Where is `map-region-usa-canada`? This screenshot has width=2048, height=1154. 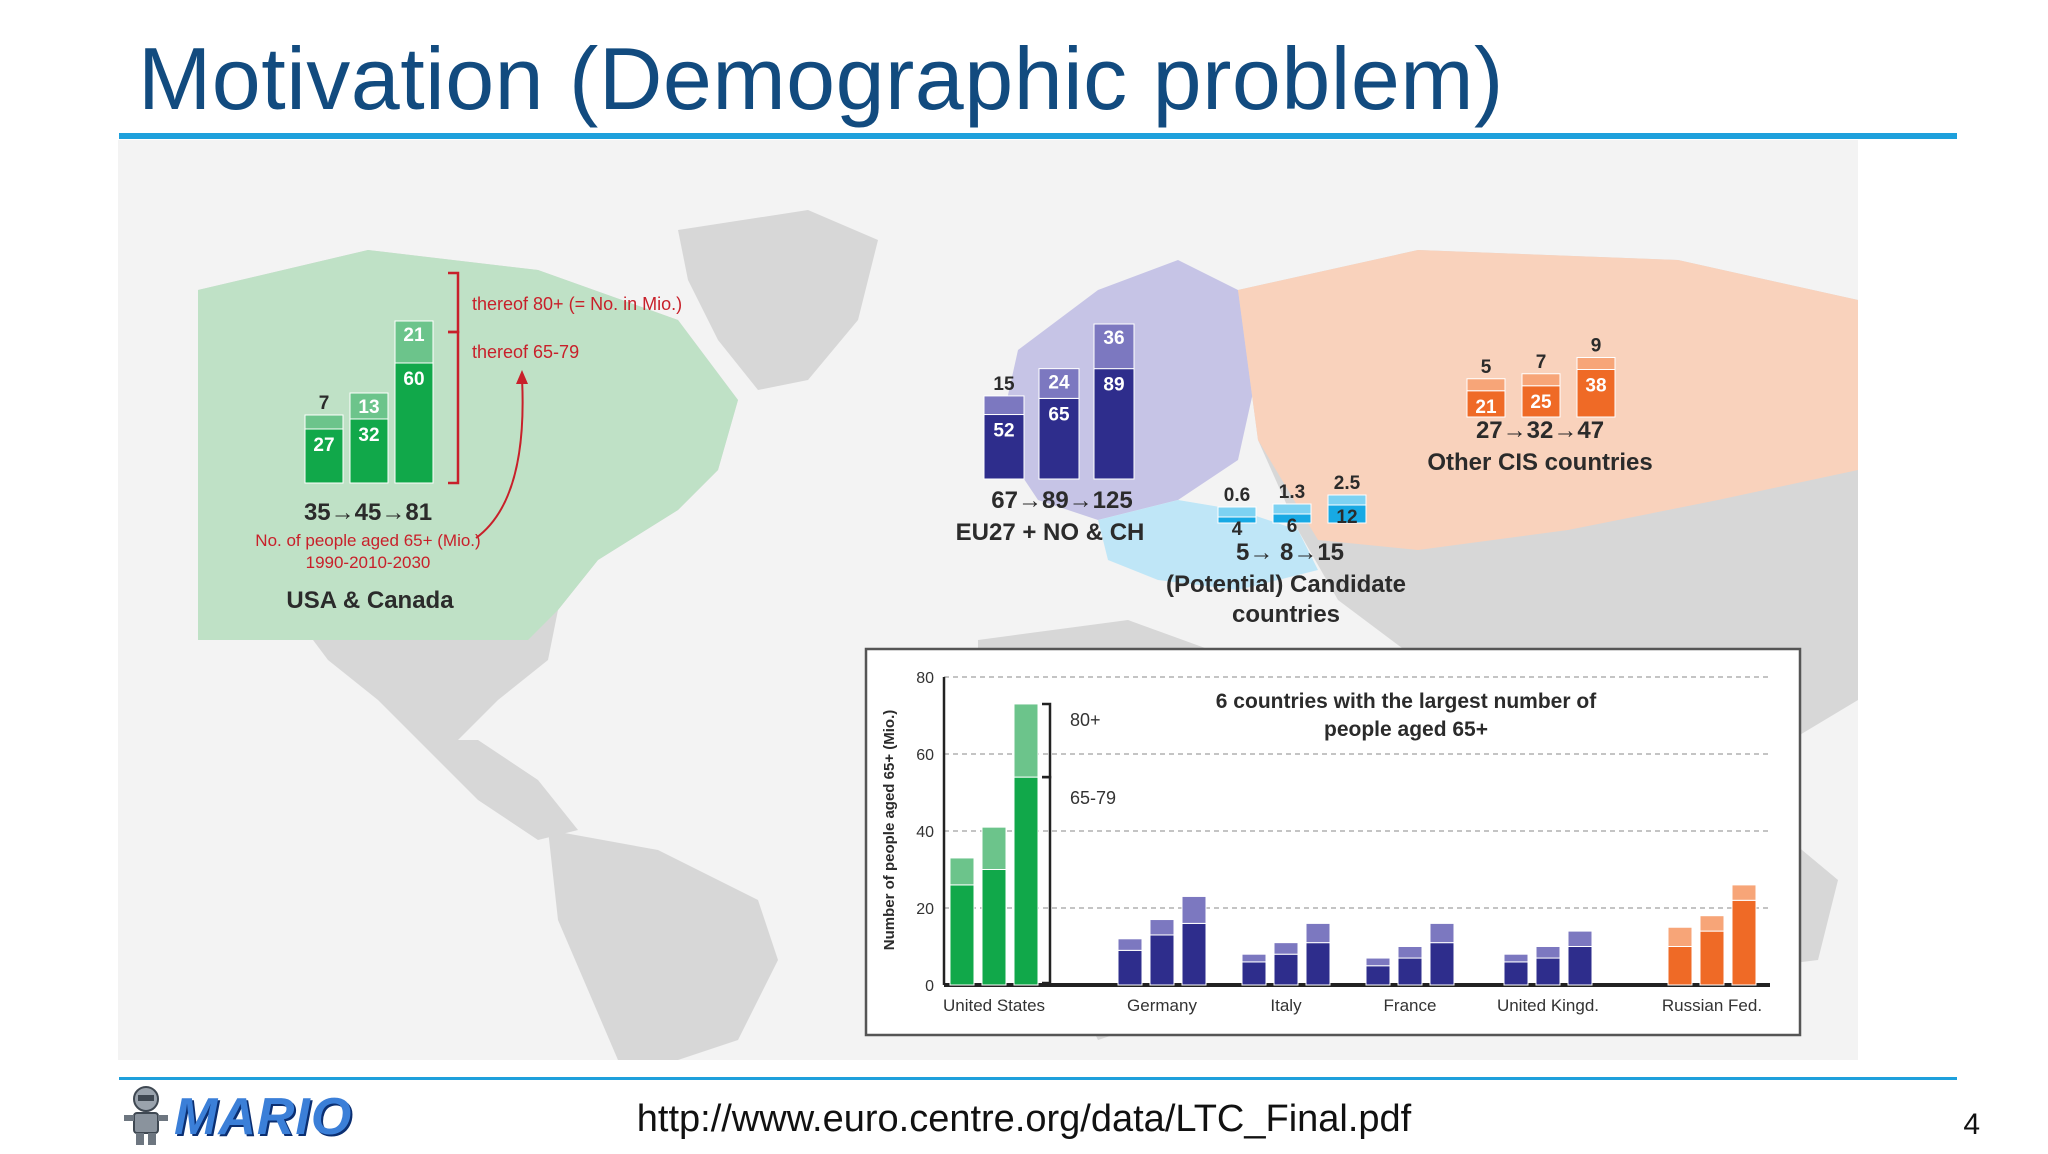 map-region-usa-canada is located at coordinates (468, 445).